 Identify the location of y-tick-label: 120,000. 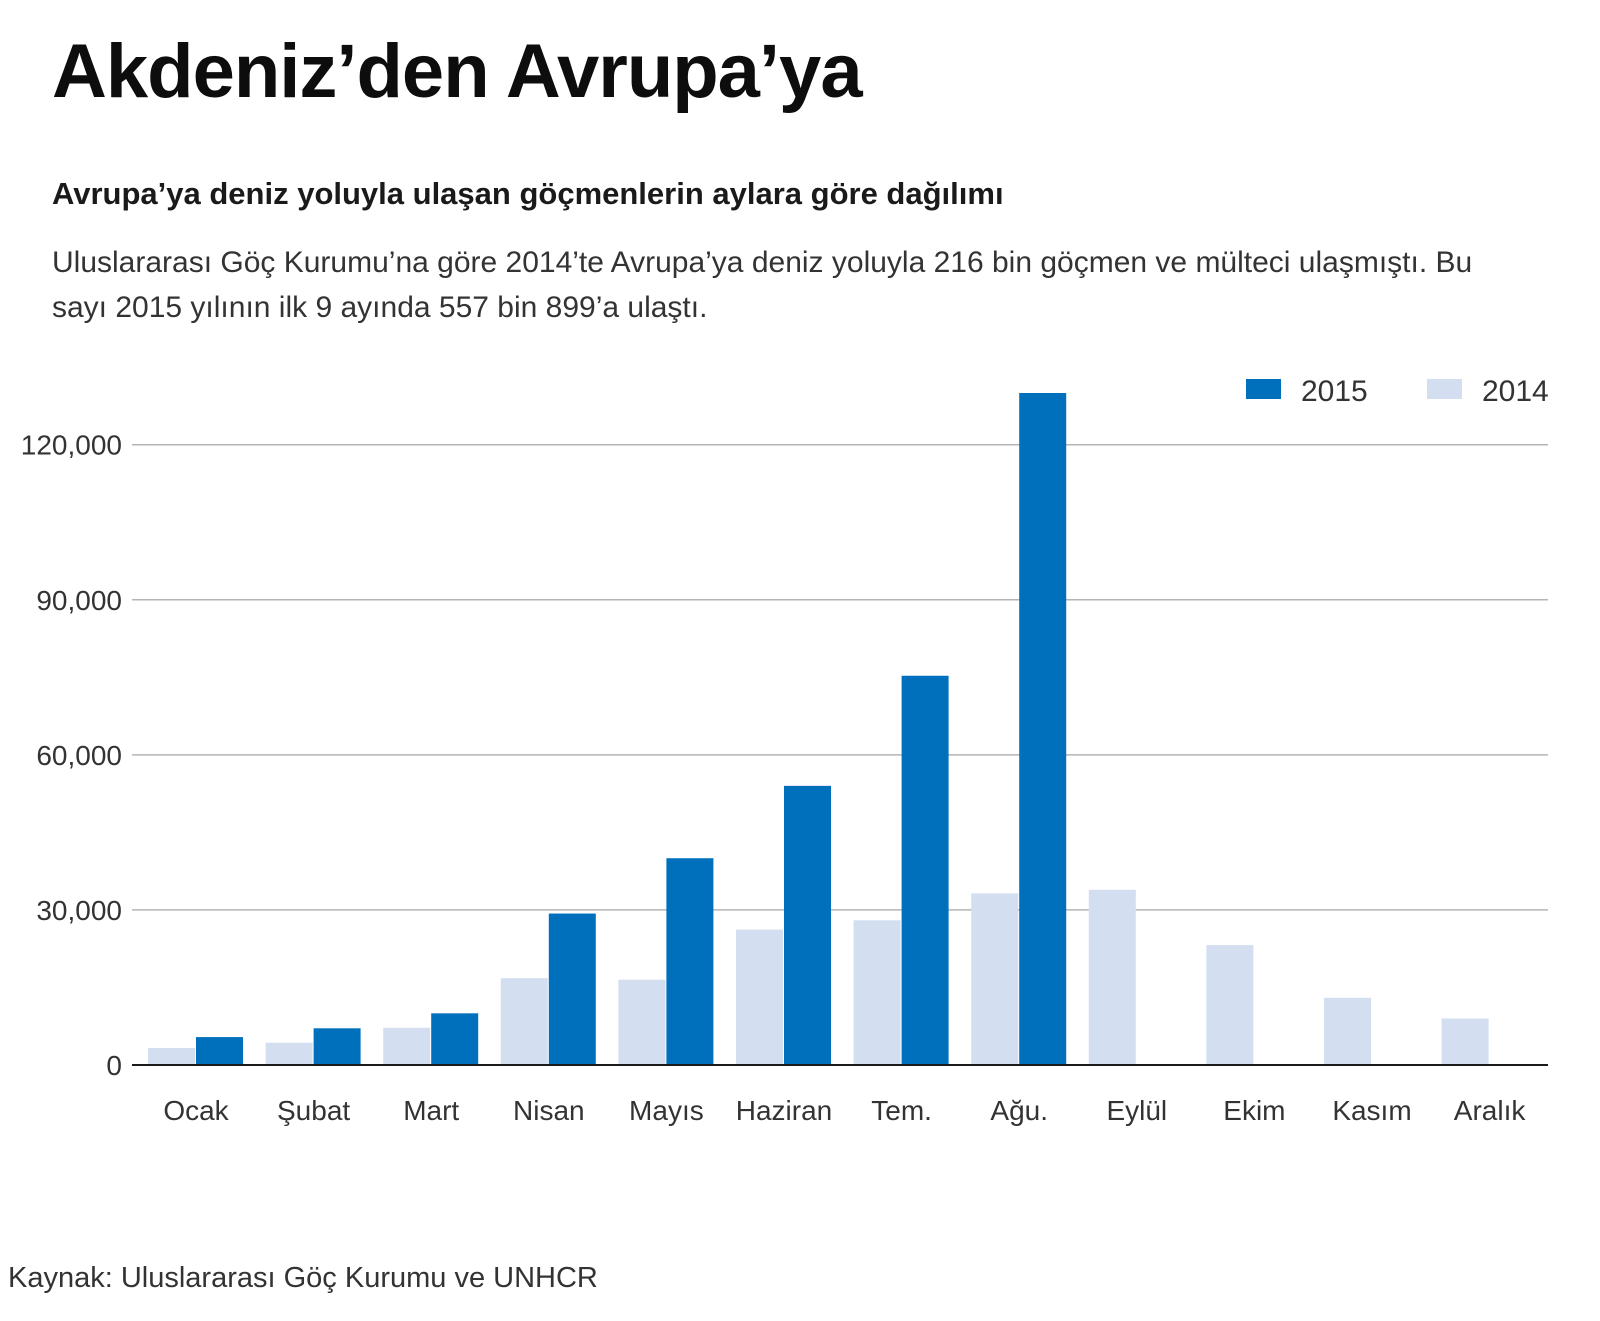
(71, 445).